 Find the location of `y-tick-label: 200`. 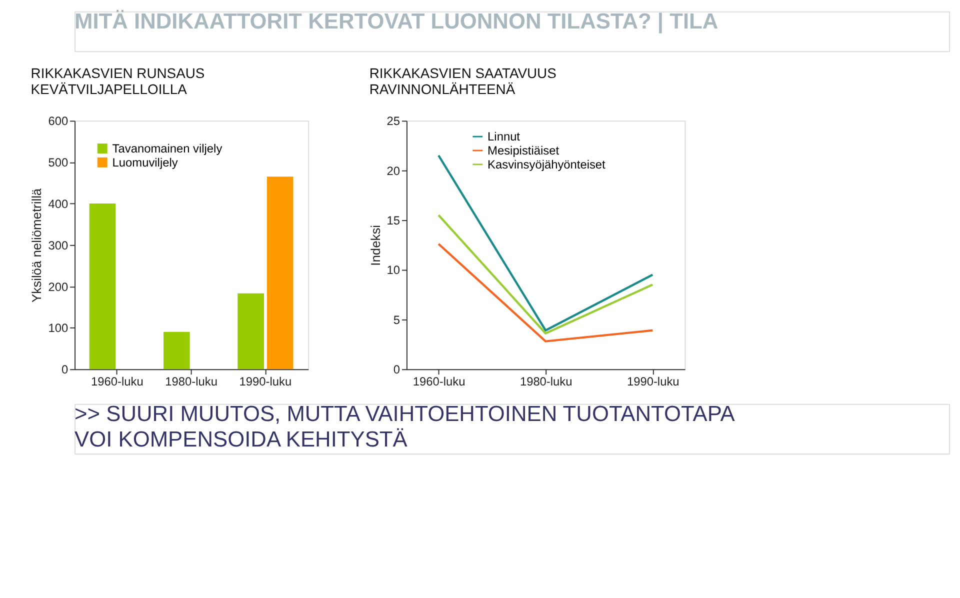

y-tick-label: 200 is located at coordinates (58, 287).